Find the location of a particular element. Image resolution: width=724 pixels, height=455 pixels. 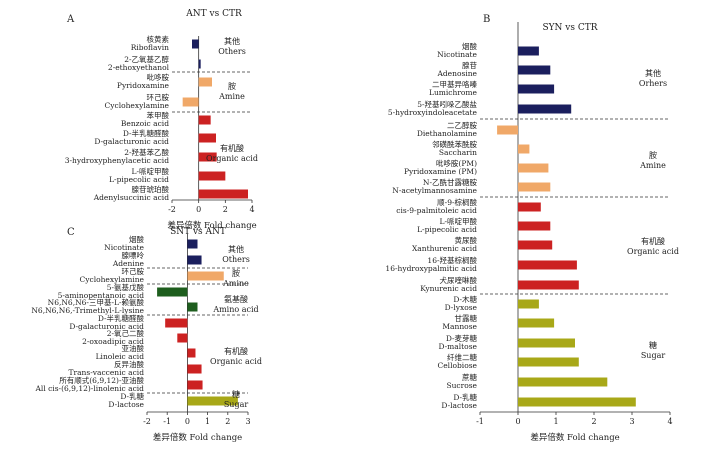

bar-label-cn: 吡哆胺 is located at coordinates (158, 77).